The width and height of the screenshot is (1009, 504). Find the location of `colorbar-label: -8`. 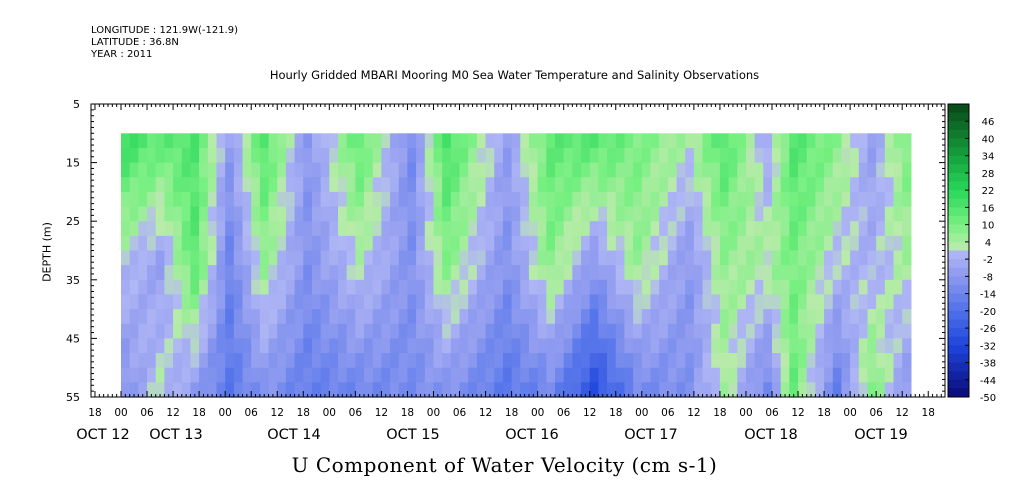

colorbar-label: -8 is located at coordinates (988, 277).